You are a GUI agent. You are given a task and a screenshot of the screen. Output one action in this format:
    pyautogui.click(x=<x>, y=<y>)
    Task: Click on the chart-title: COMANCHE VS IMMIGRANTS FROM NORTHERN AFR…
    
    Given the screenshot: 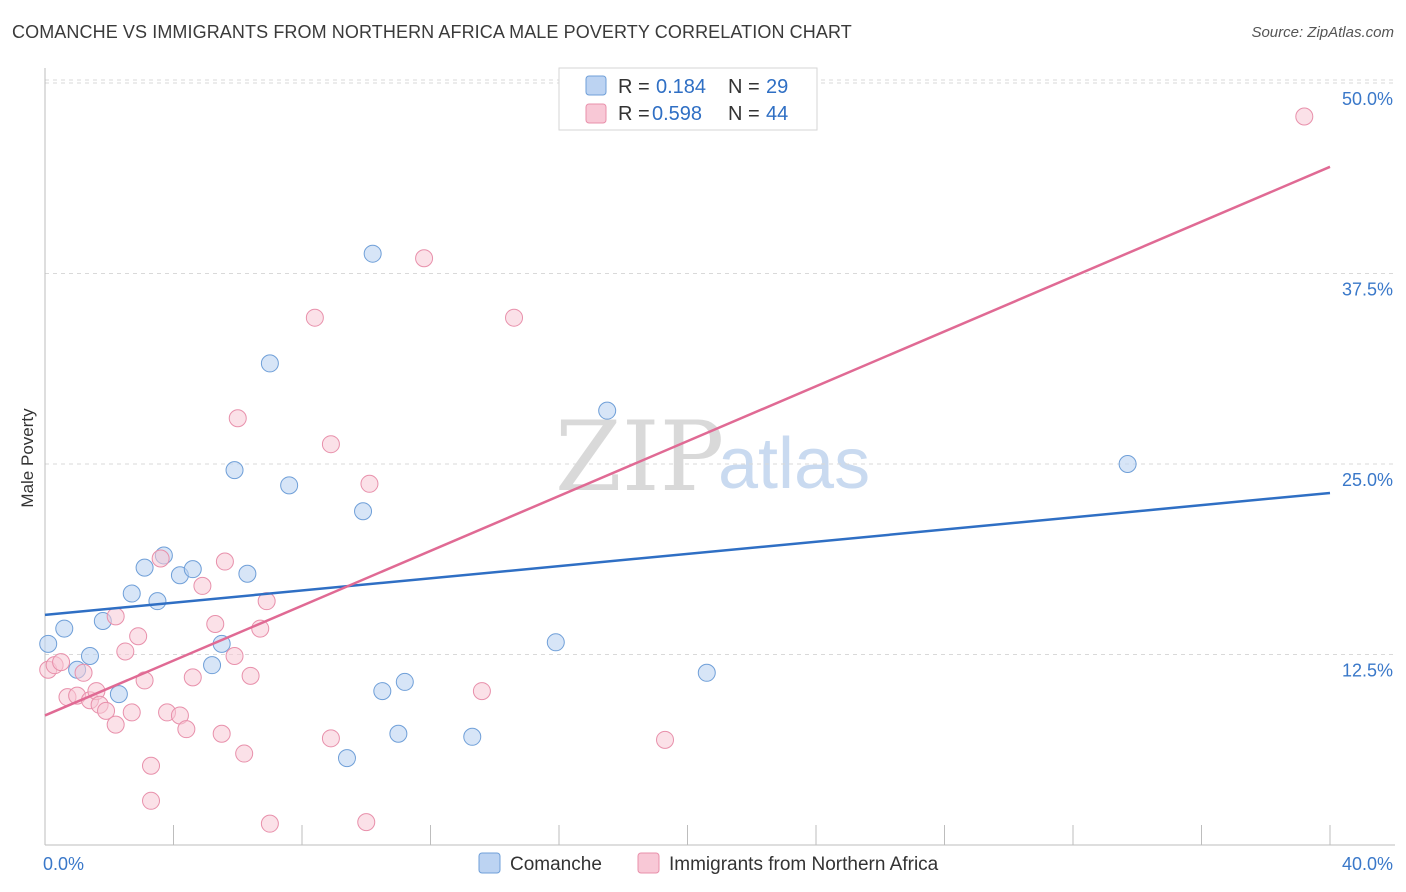 What is the action you would take?
    pyautogui.click(x=432, y=32)
    